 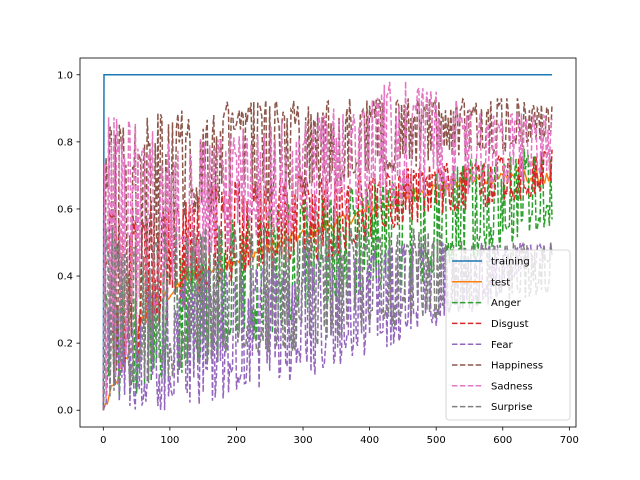 What do you see at coordinates (506, 303) in the screenshot?
I see `legend-label-anger: Anger` at bounding box center [506, 303].